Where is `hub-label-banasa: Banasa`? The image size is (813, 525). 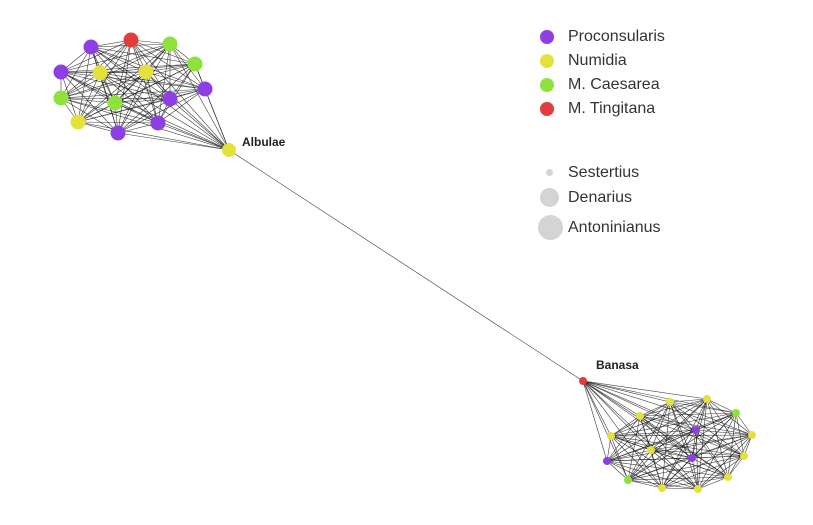
hub-label-banasa: Banasa is located at coordinates (617, 365).